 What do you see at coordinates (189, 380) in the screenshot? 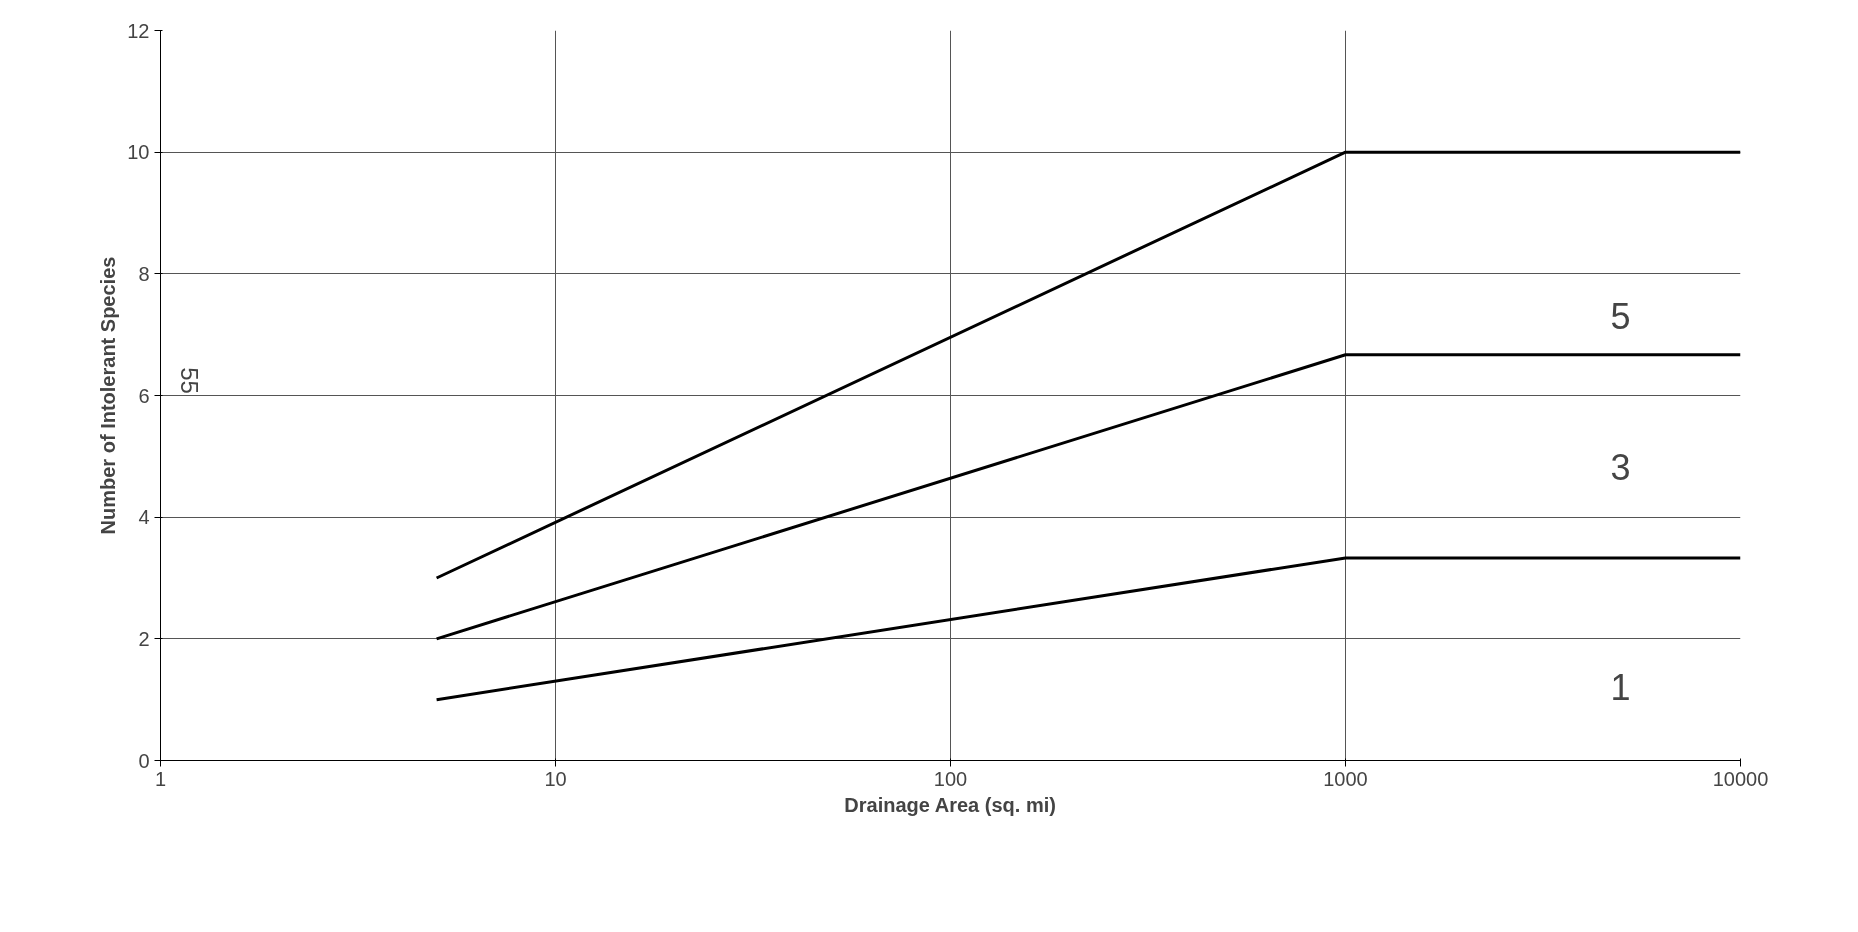
I see `annotation: 55` at bounding box center [189, 380].